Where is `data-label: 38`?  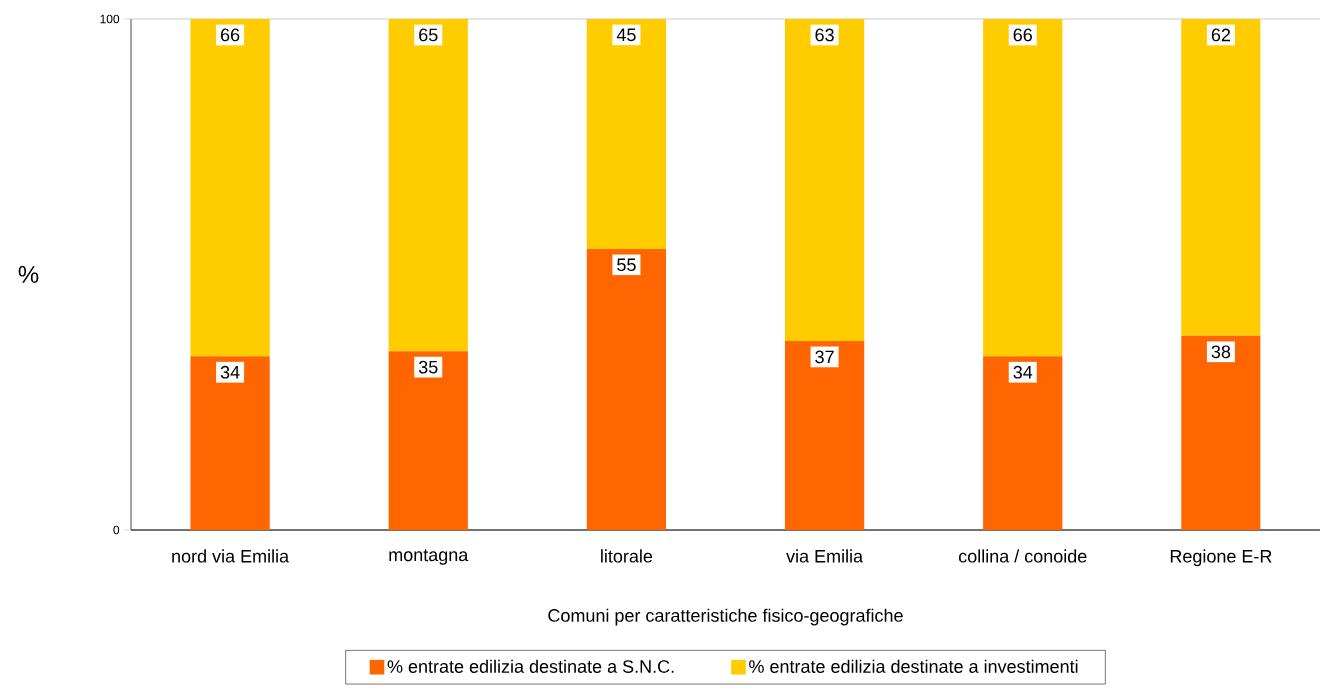
data-label: 38 is located at coordinates (1221, 352).